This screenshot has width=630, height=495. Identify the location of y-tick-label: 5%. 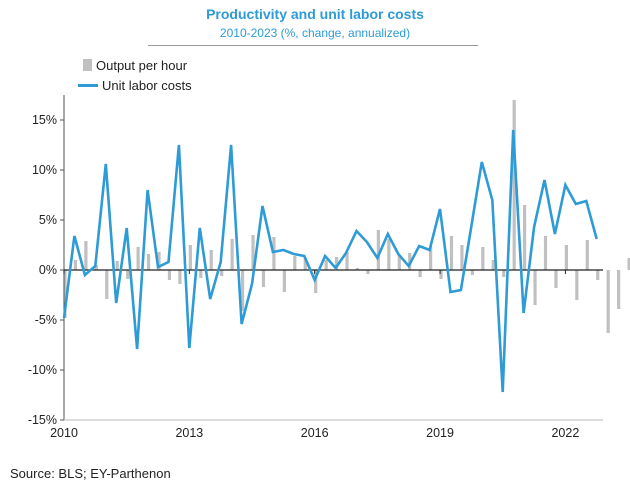
(48, 220).